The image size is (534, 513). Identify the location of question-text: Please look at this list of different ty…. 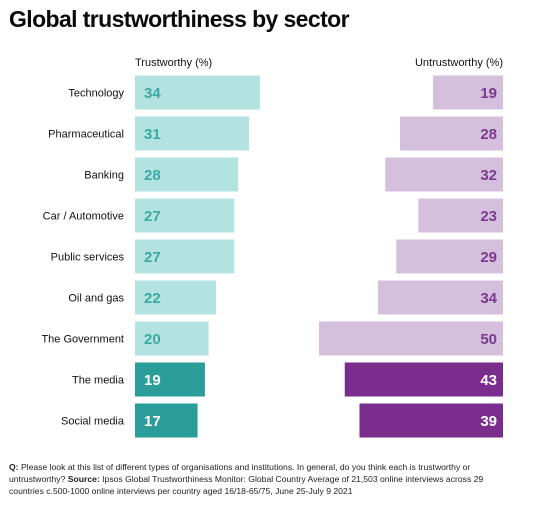
(240, 473).